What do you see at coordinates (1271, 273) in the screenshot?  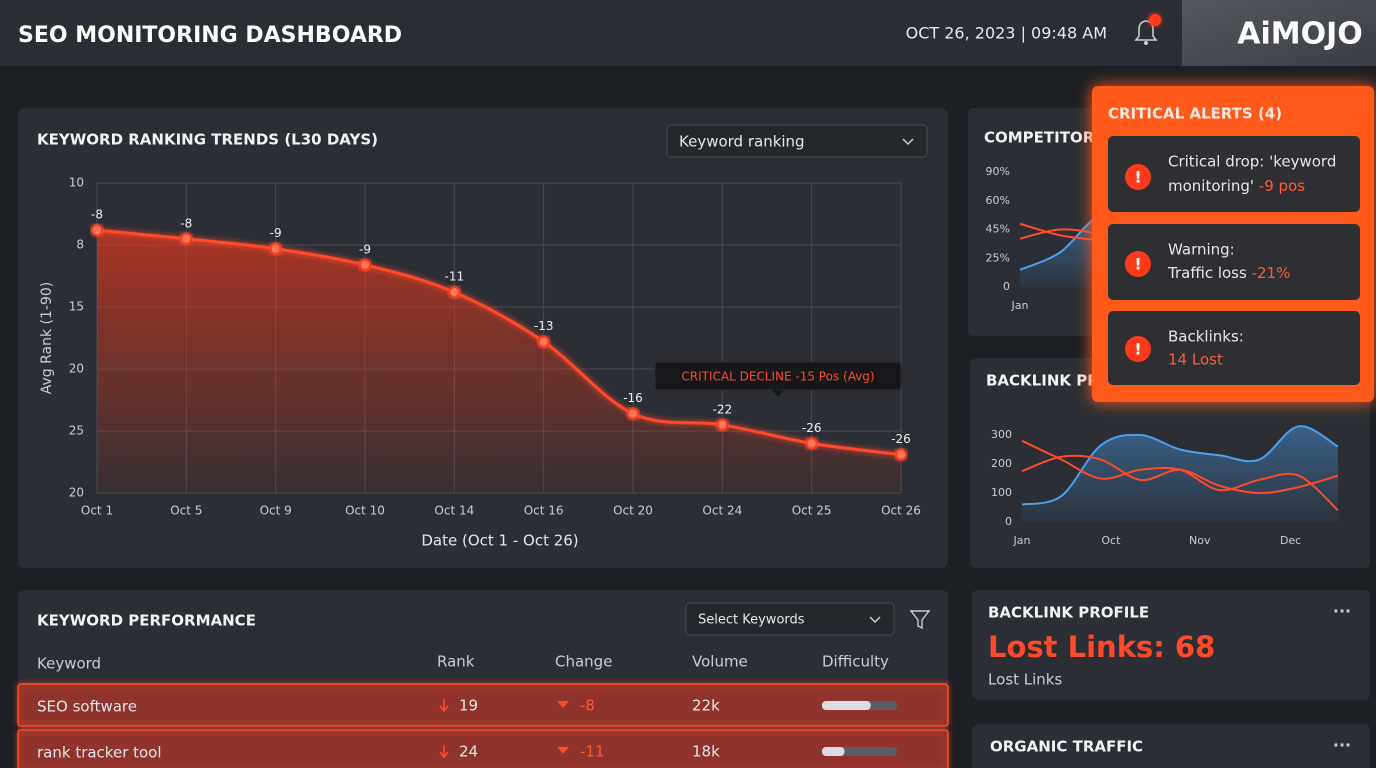 I see `alert-highlight: -21%` at bounding box center [1271, 273].